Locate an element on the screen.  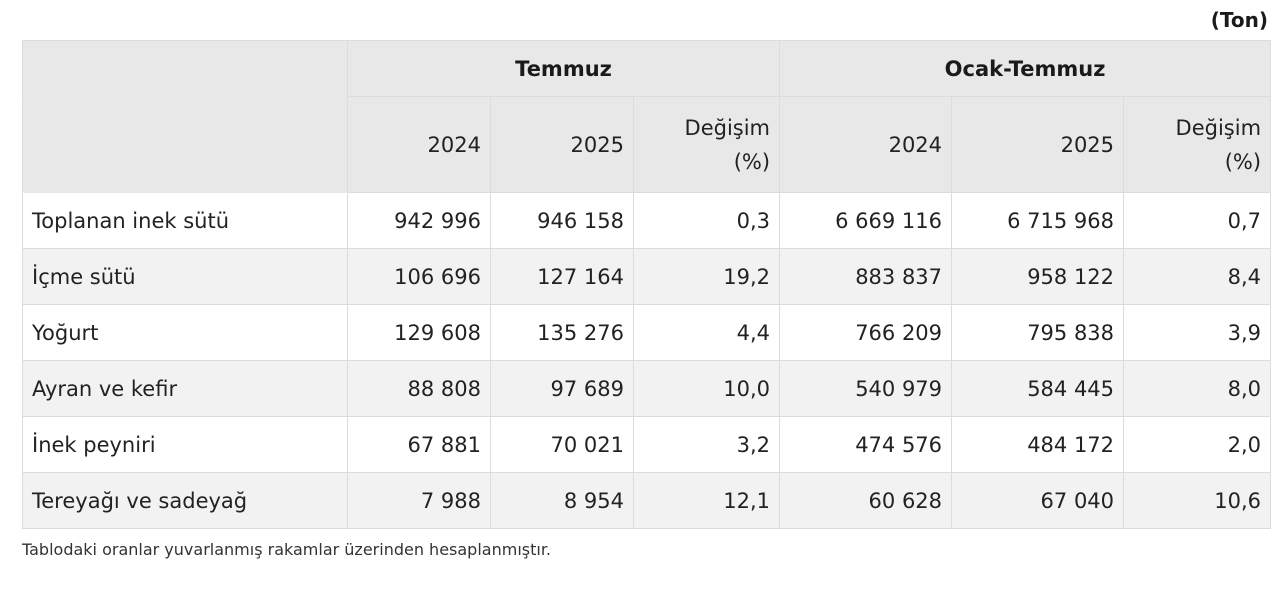
cell-cum-change: 8,0 is located at coordinates (1197, 388).